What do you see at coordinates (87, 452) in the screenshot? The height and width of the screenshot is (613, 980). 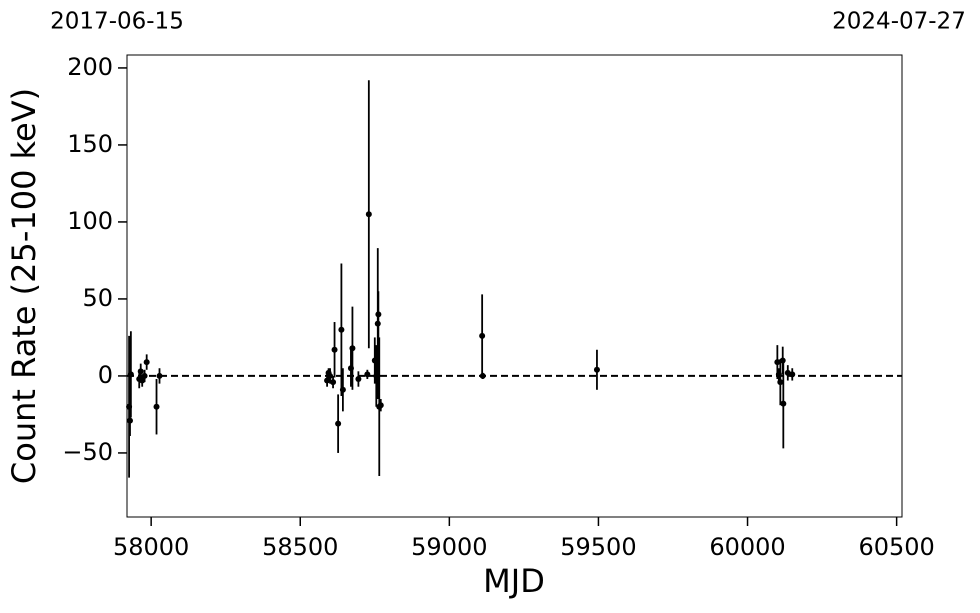 I see `y-tick-label: −50` at bounding box center [87, 452].